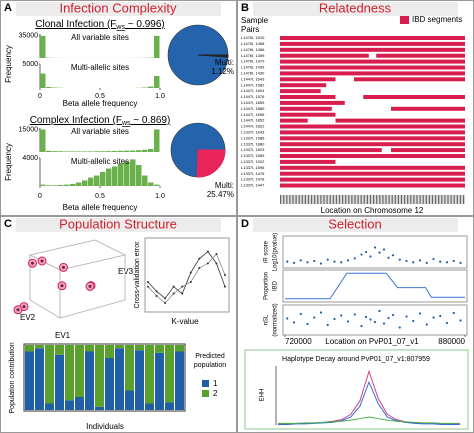  I want to click on y-label: Population contribution, so click(12, 377).